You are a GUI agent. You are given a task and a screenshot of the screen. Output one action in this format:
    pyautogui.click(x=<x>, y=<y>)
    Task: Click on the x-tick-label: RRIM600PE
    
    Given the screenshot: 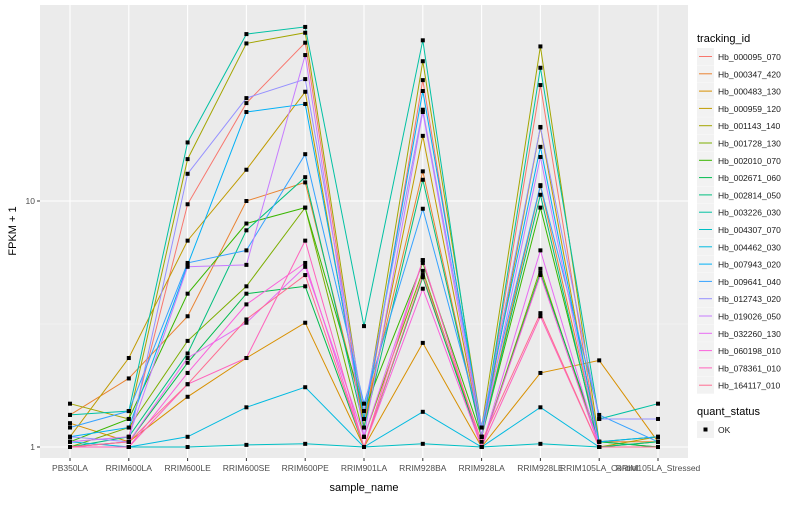 What is the action you would take?
    pyautogui.click(x=306, y=468)
    